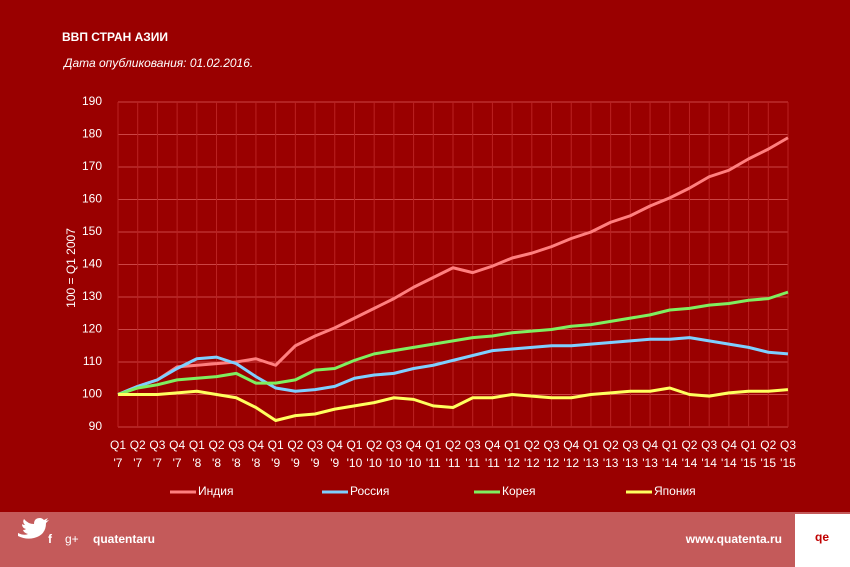  I want to click on x-tick-label: Q4'9, so click(335, 454).